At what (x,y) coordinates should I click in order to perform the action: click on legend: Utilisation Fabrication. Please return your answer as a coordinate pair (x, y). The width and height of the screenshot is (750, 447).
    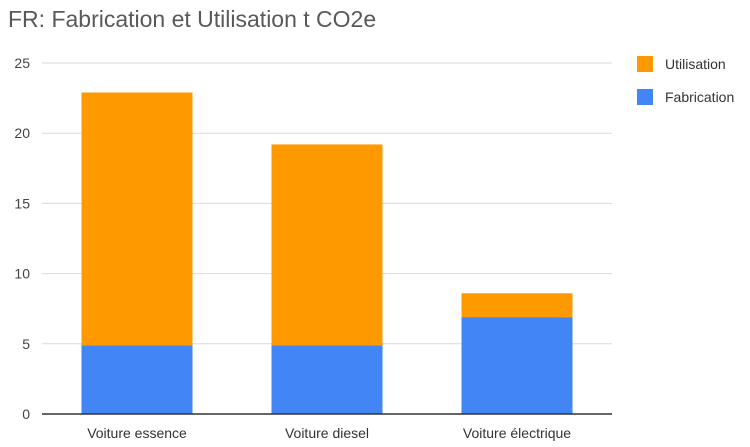
    Looking at the image, I should click on (685, 80).